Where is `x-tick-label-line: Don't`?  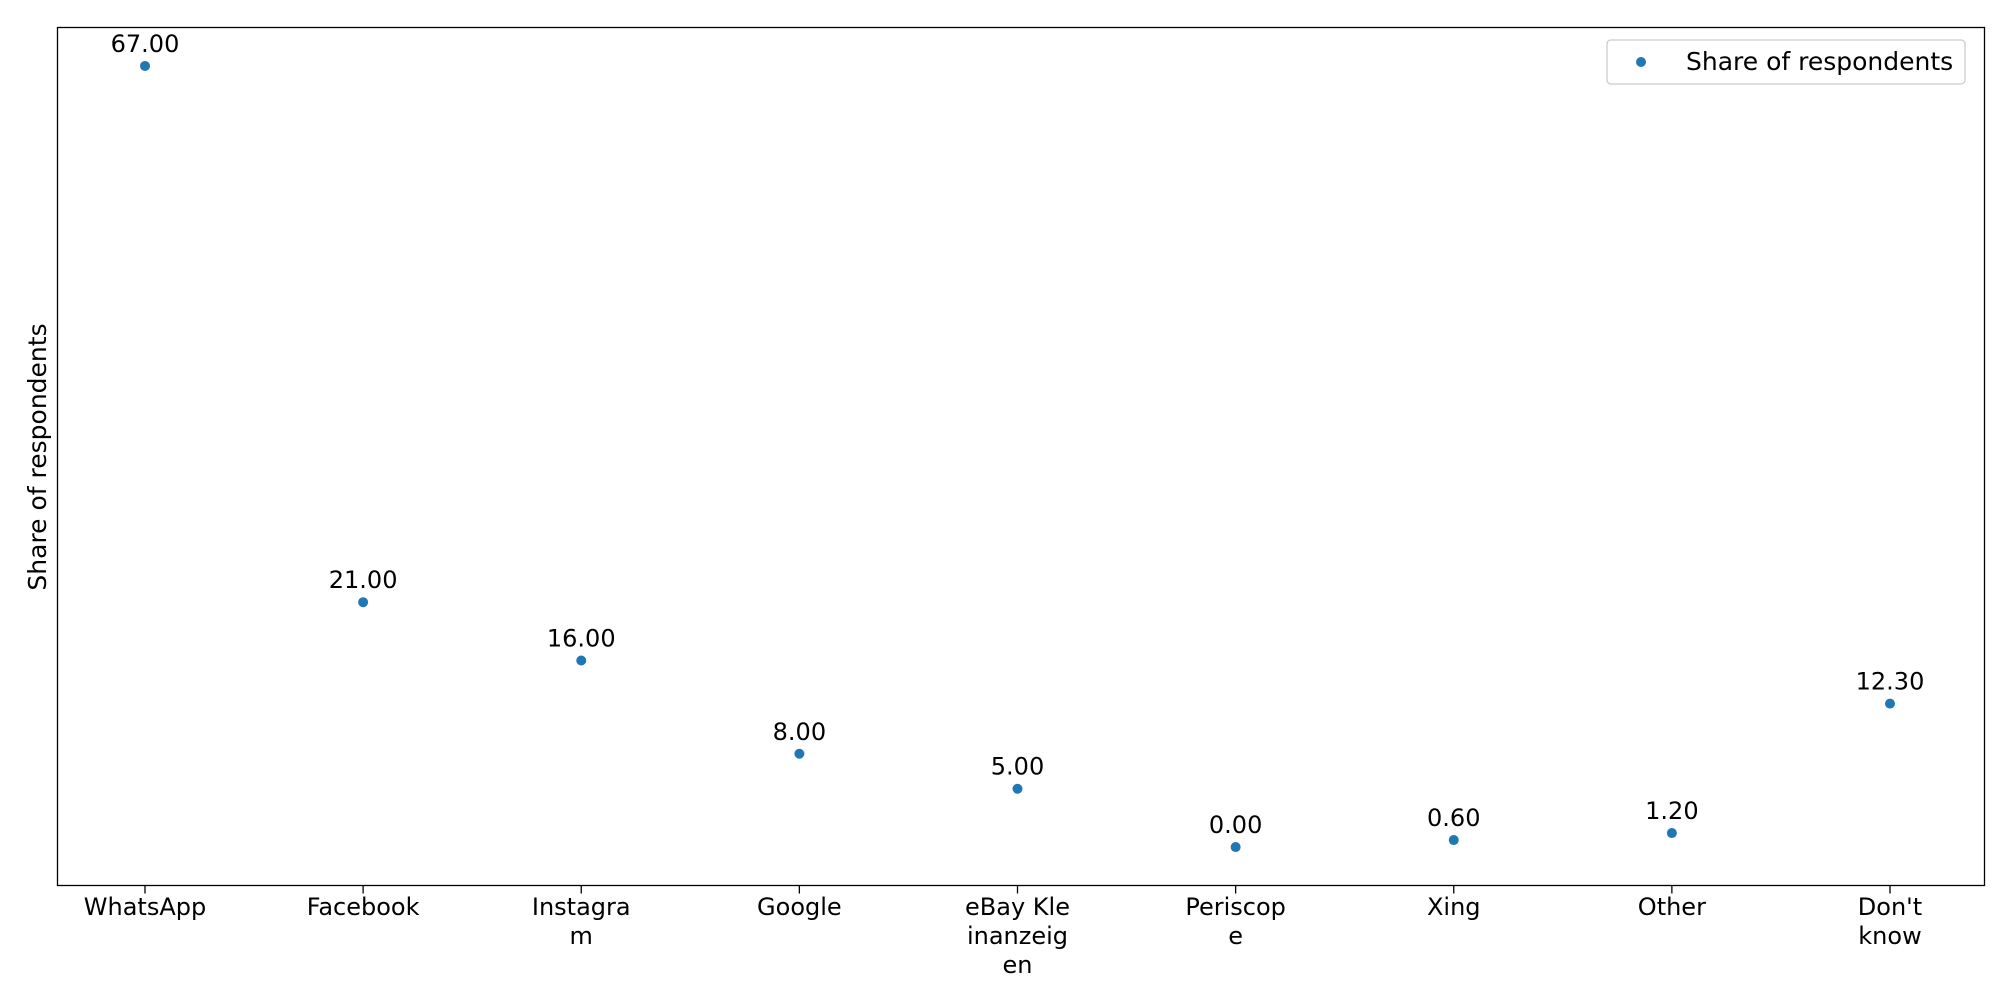
x-tick-label-line: Don't is located at coordinates (1890, 907).